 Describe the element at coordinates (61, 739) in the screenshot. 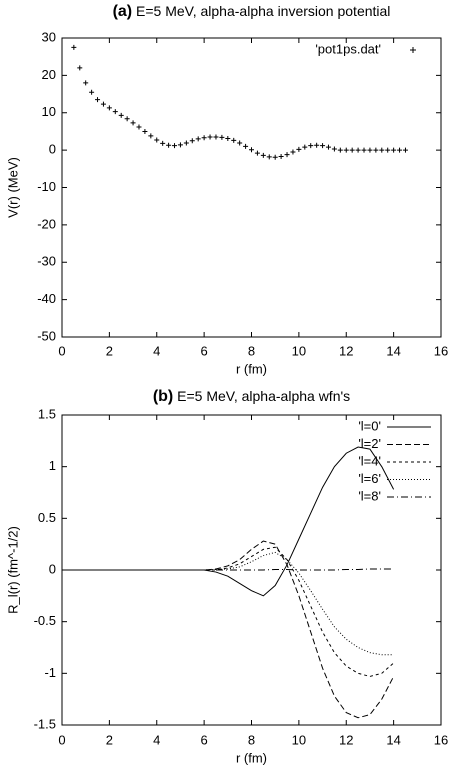

I see `x-tick-label: 0` at that location.